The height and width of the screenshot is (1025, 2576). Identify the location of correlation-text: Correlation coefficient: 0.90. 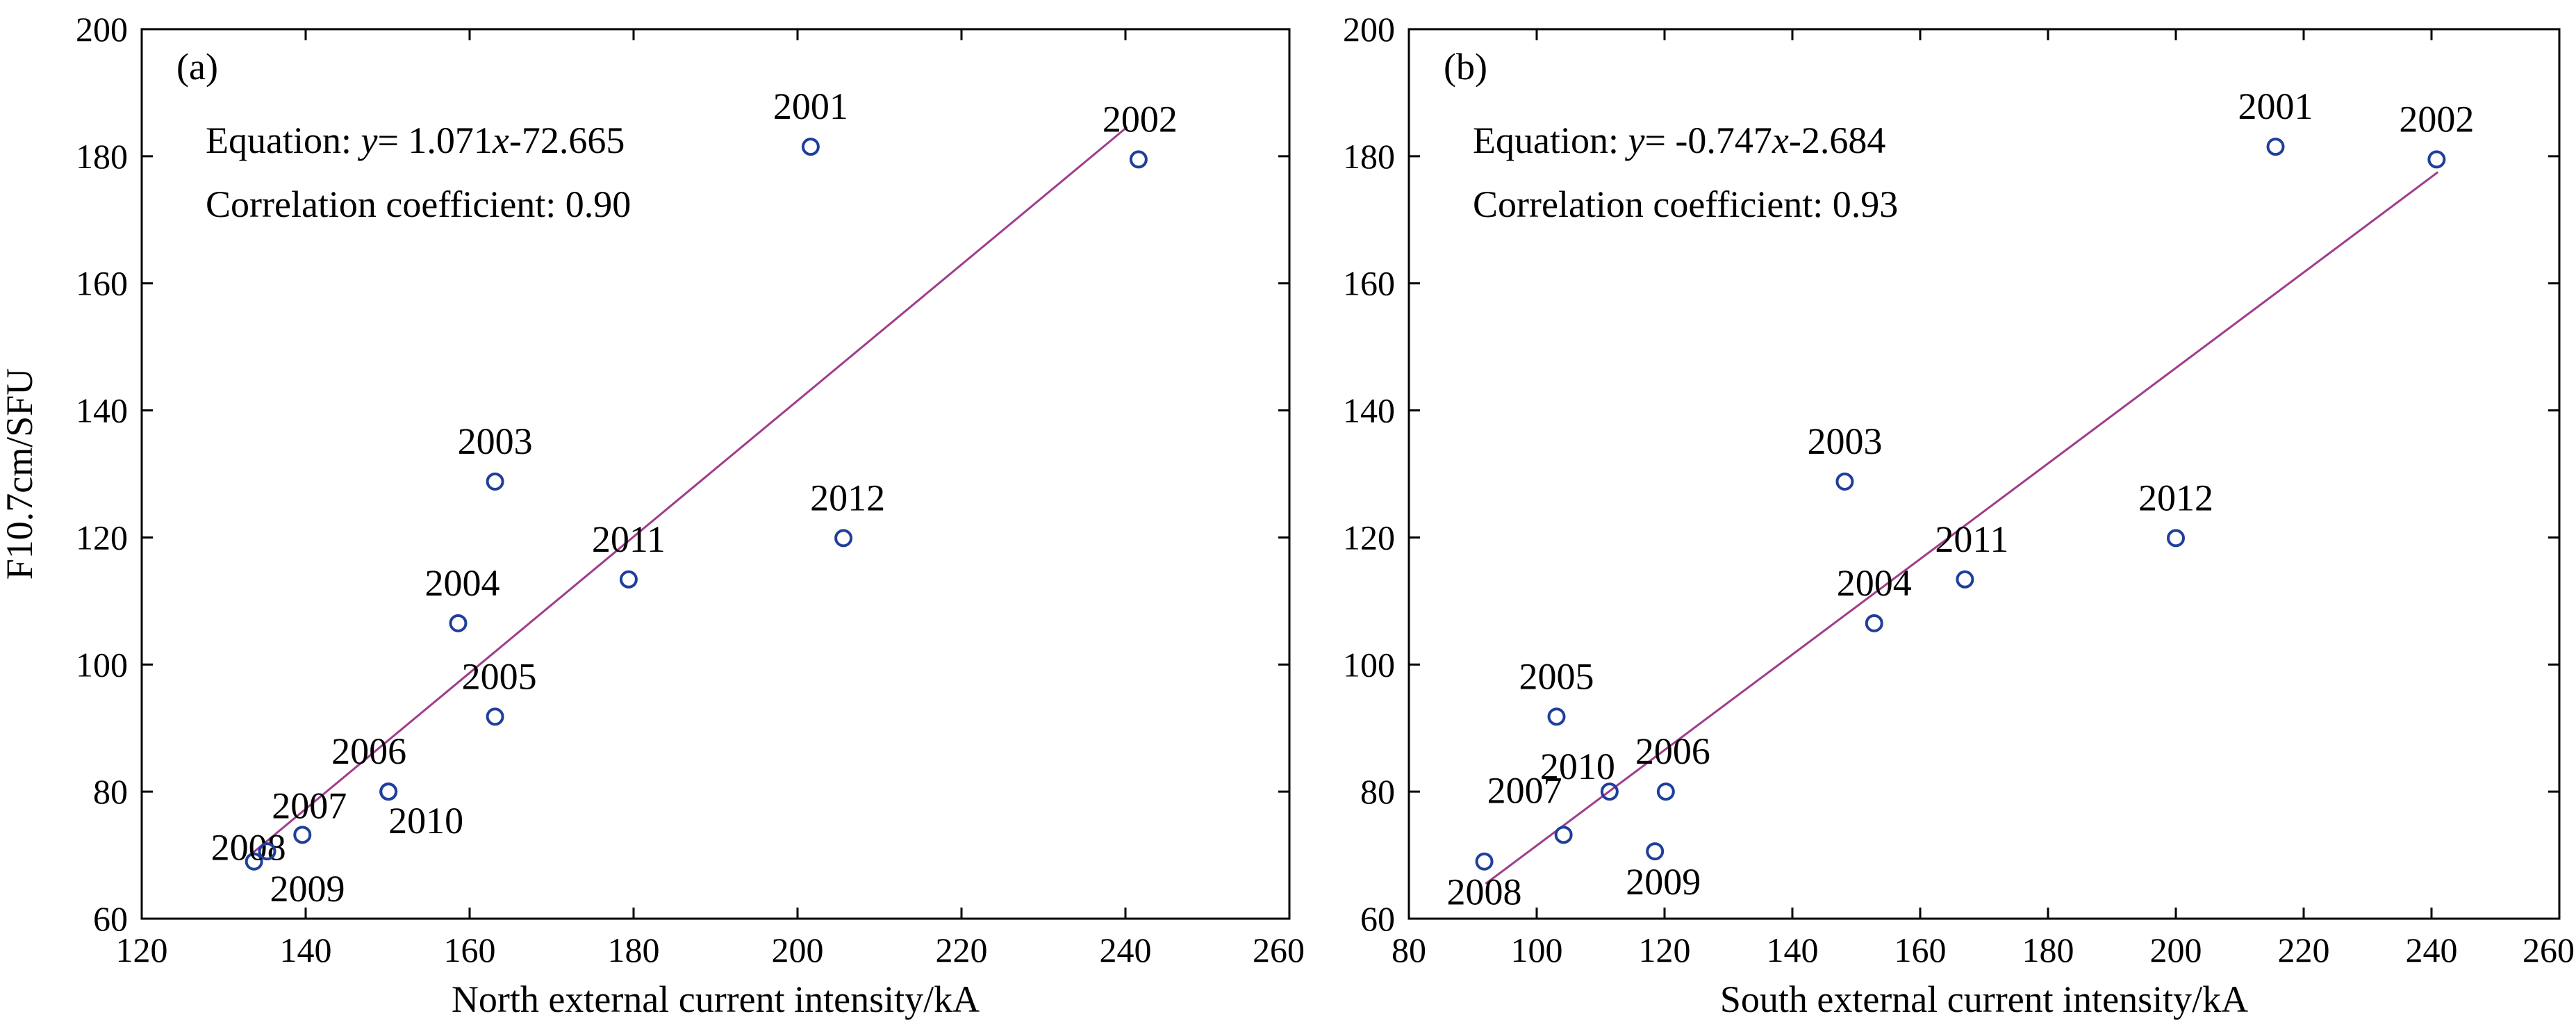
(419, 204).